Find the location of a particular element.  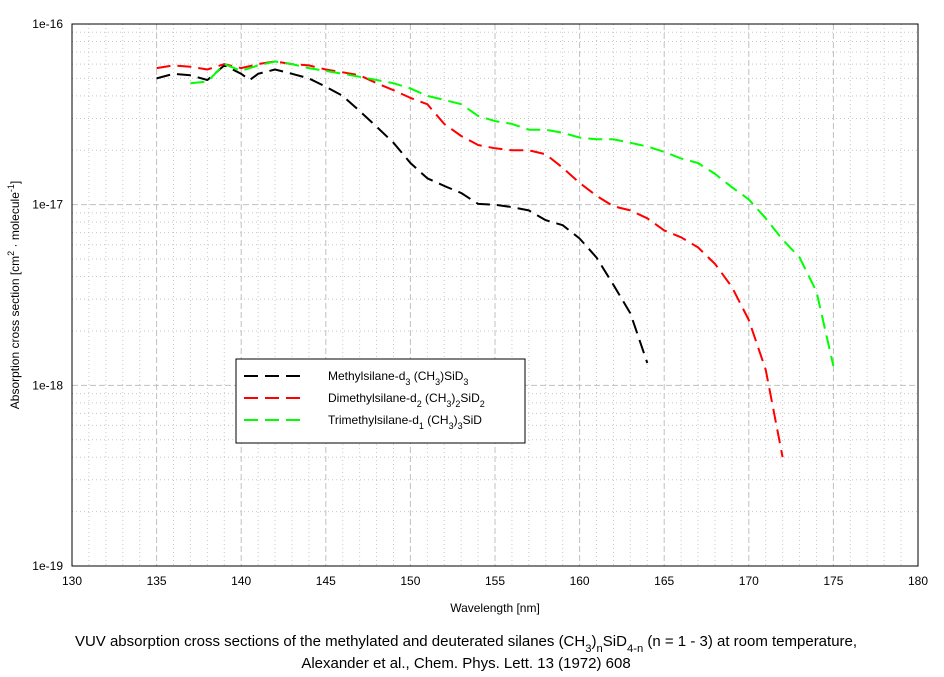

text-span: -1 is located at coordinates (11, 188).